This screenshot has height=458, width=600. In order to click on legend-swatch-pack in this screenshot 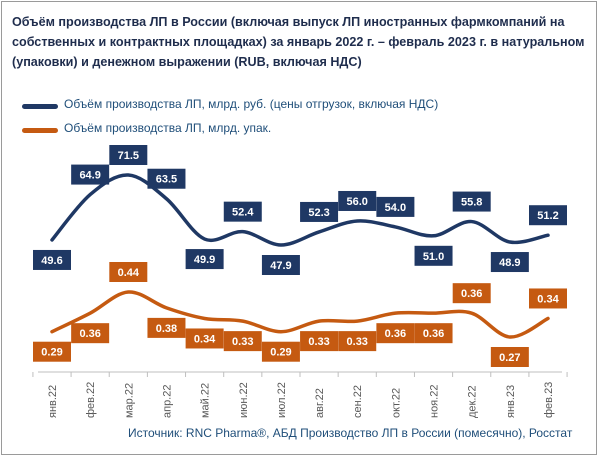, I will do `click(40, 130)`.